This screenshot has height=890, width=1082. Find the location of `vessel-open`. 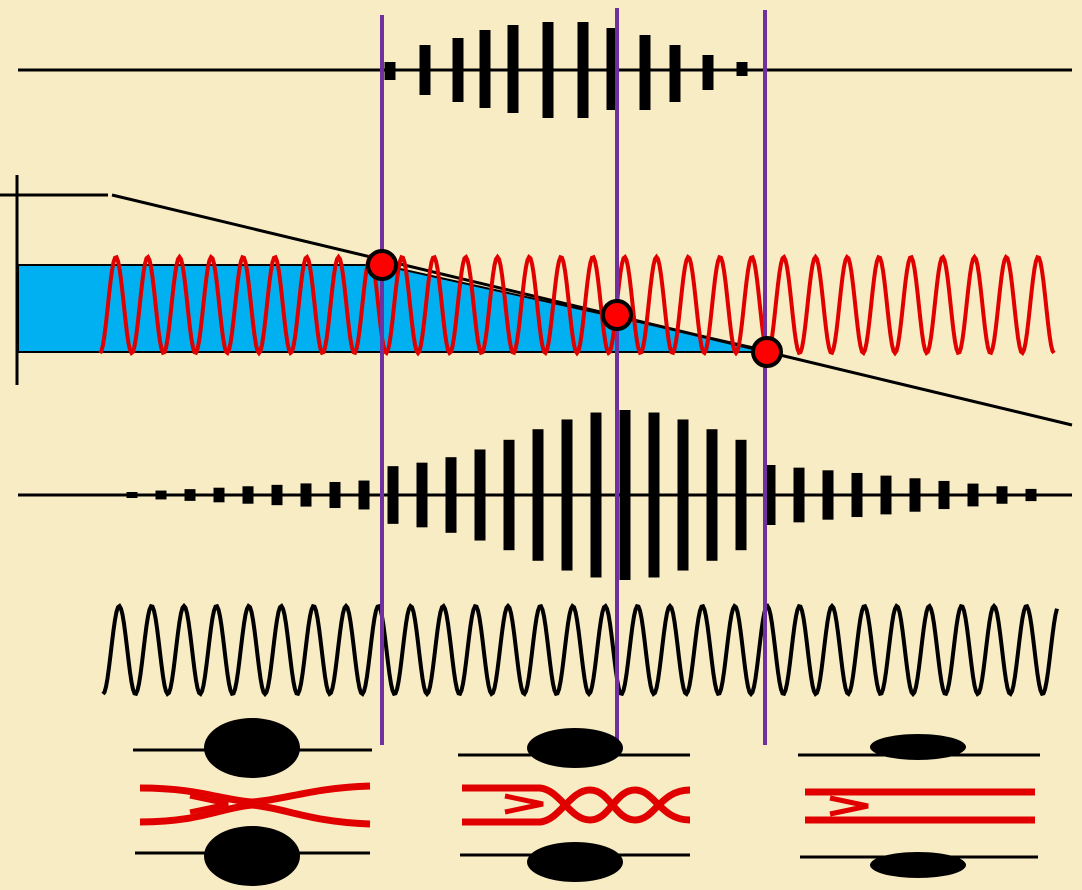

vessel-open is located at coordinates (919, 806).